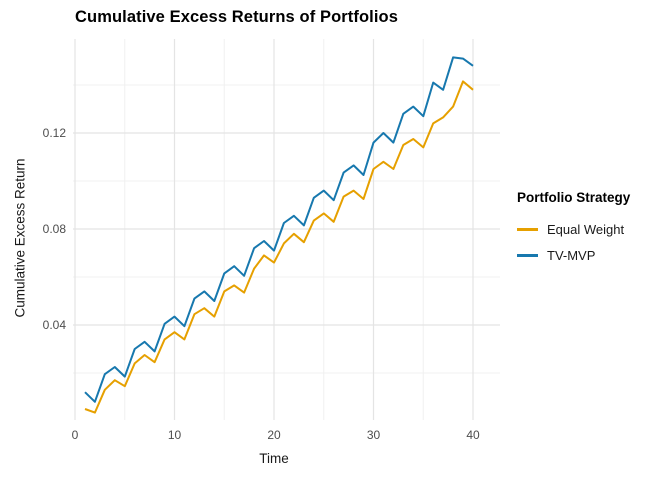 The height and width of the screenshot is (480, 672). I want to click on legend-item-tv-mvp: TV-MVP, so click(573, 255).